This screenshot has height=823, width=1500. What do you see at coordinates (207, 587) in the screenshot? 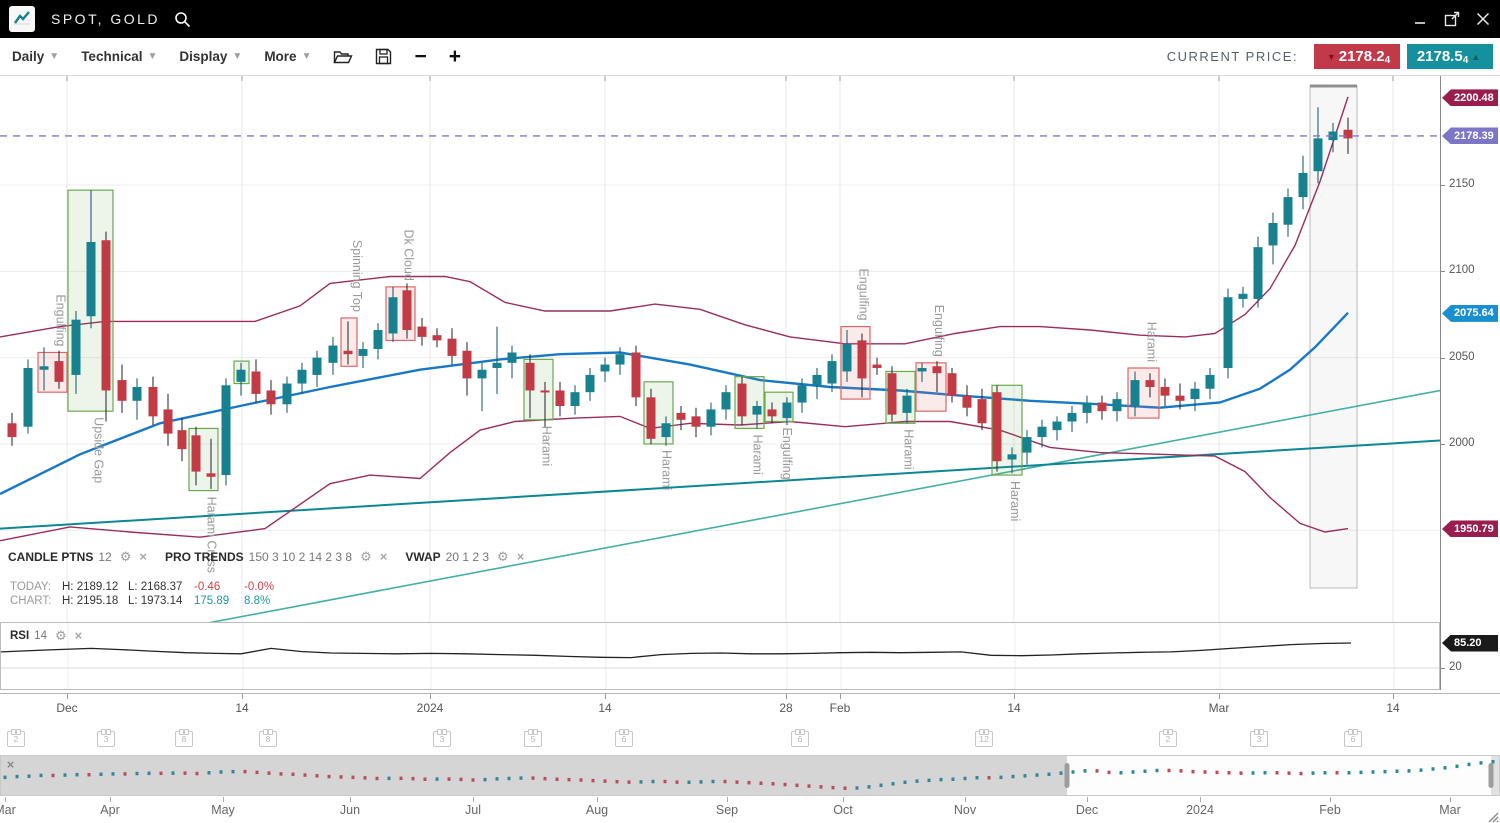
I see `today-change: -0.46` at bounding box center [207, 587].